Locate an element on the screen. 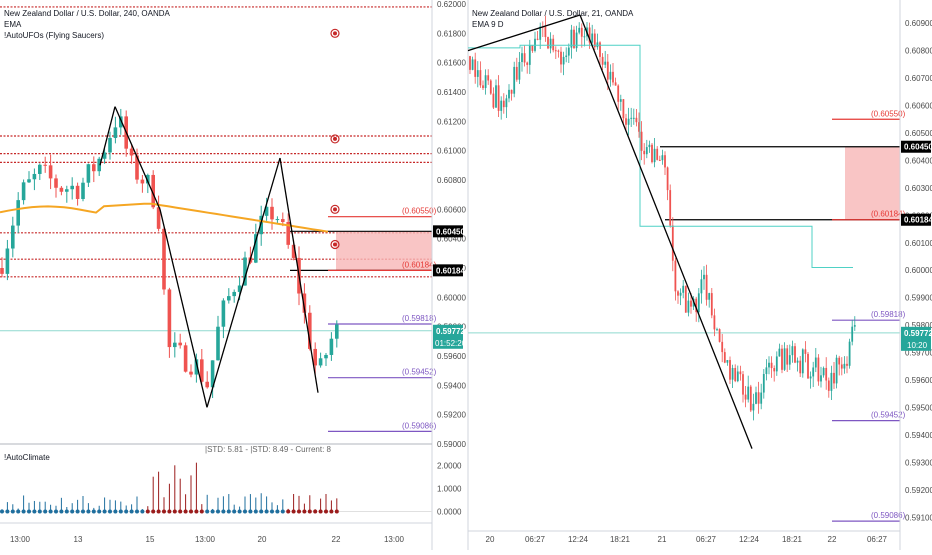 The image size is (932, 555). autoclimate-panel: 2.0000 1.0000 0.0000 is located at coordinates (231, 489).